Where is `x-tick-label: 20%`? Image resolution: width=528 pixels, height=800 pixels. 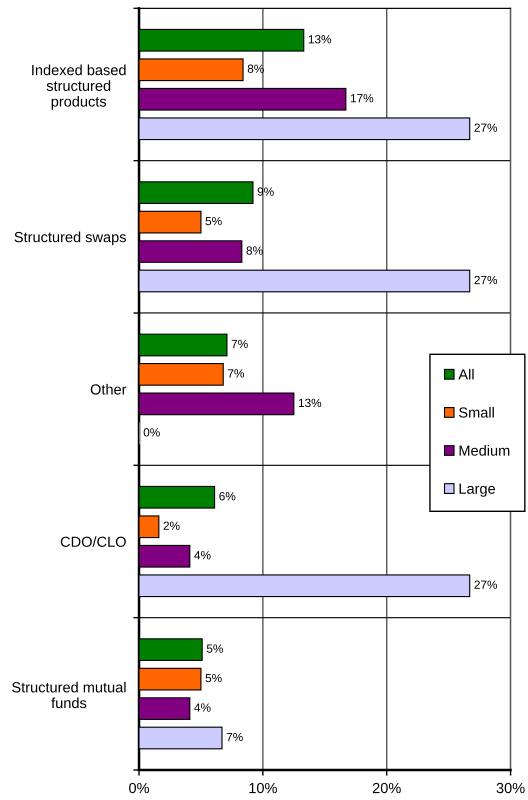
x-tick-label: 20% is located at coordinates (386, 788).